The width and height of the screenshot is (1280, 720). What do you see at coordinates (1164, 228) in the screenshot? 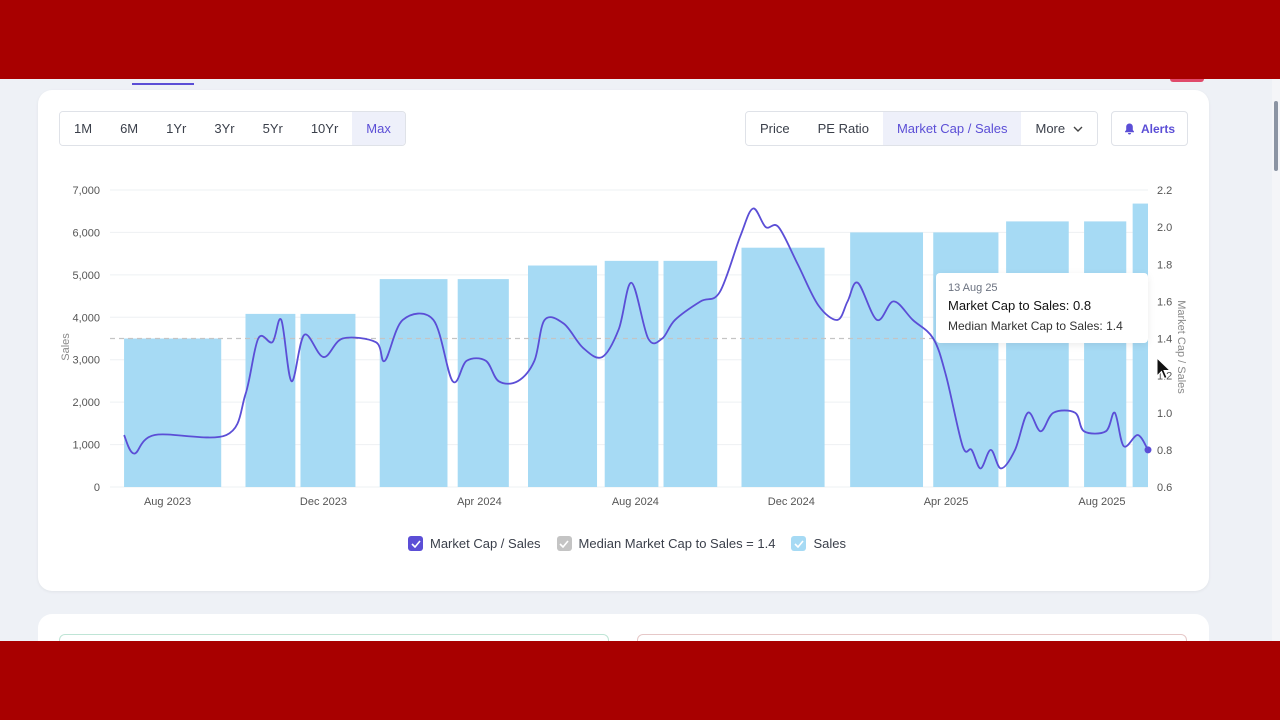
I see `y-right-tick-label: 2.0` at bounding box center [1164, 228].